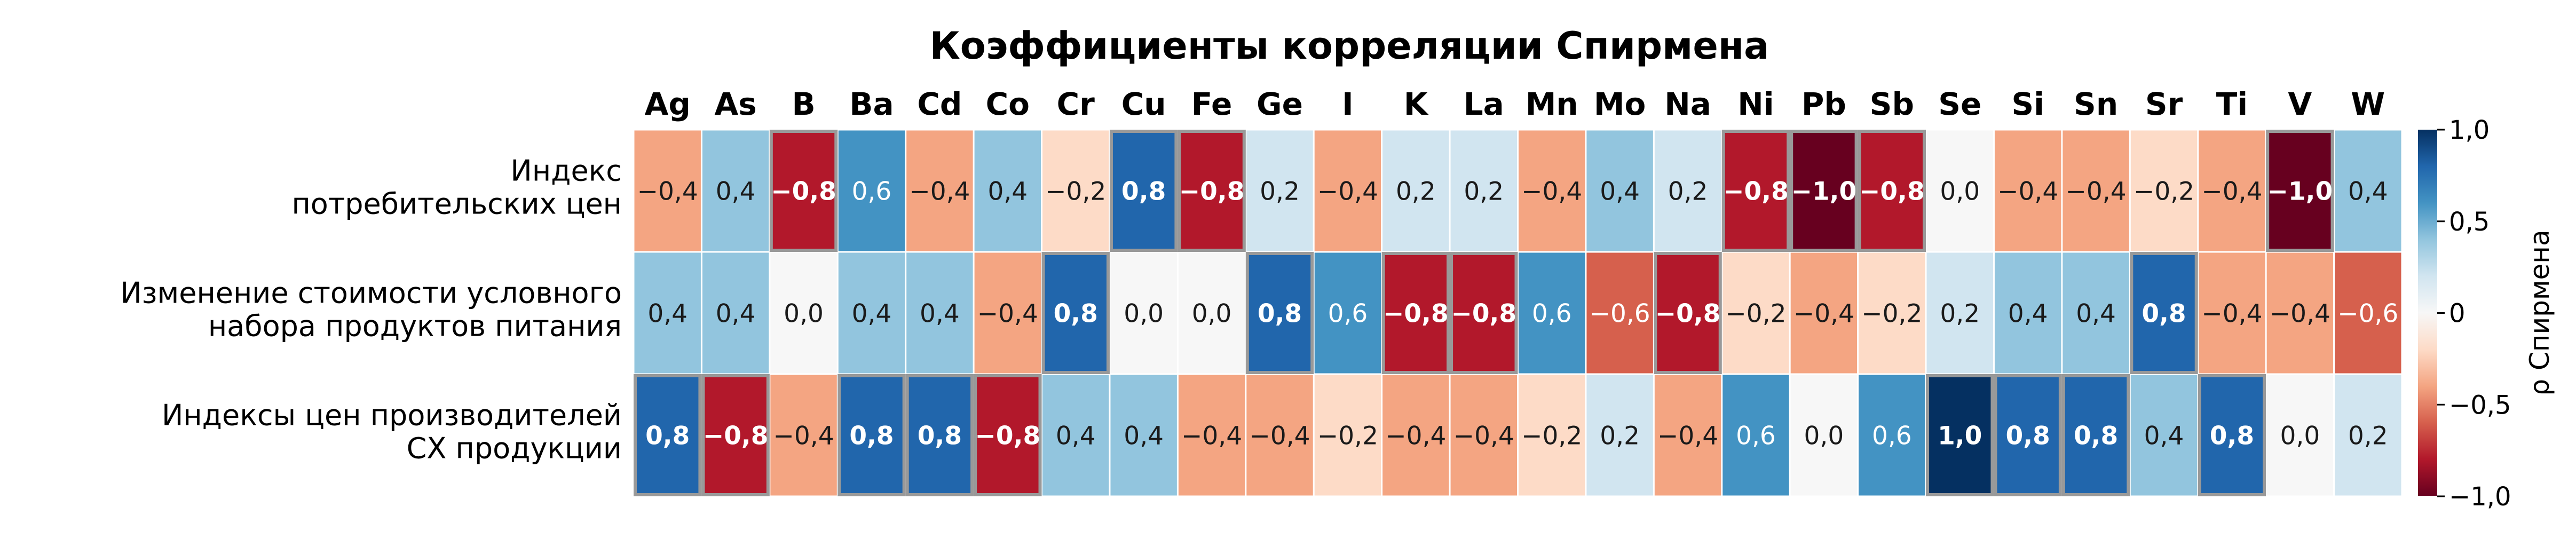  I want to click on heatmap-cell-r1-cd, so click(939, 191).